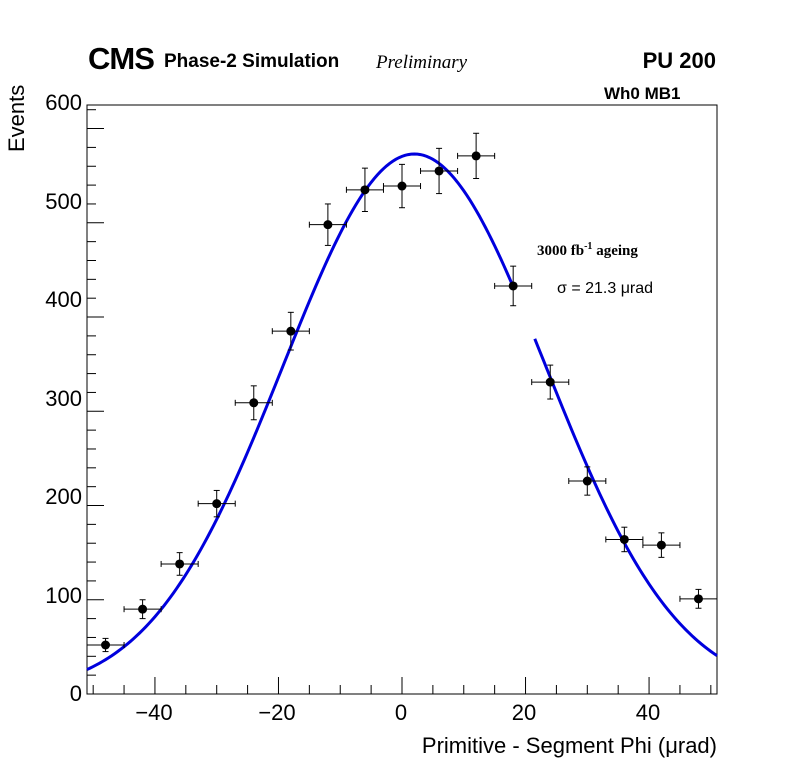 The image size is (796, 772). Describe the element at coordinates (75, 693) in the screenshot. I see `y-tick-label: 0` at that location.